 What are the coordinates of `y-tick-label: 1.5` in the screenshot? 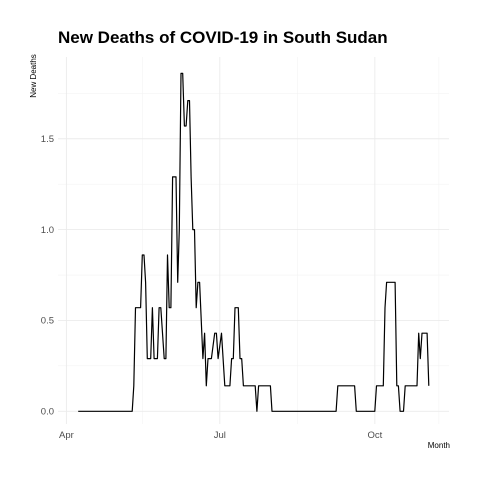 It's located at (47, 139).